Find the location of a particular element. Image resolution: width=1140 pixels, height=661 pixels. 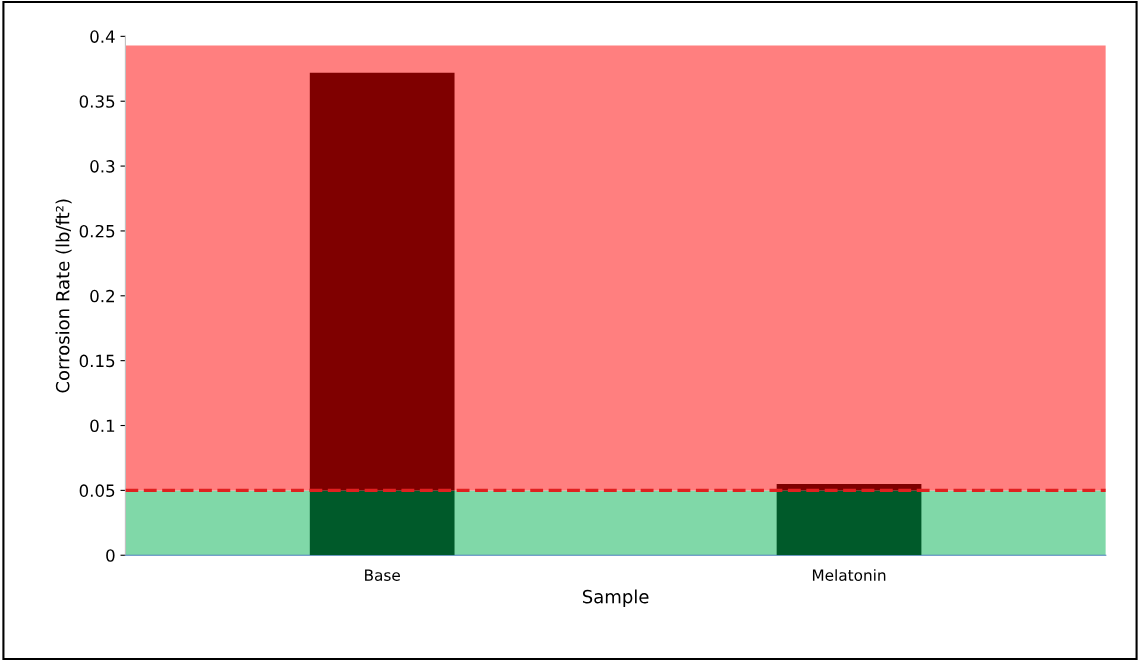

y-tick-label: 0 is located at coordinates (110, 555).